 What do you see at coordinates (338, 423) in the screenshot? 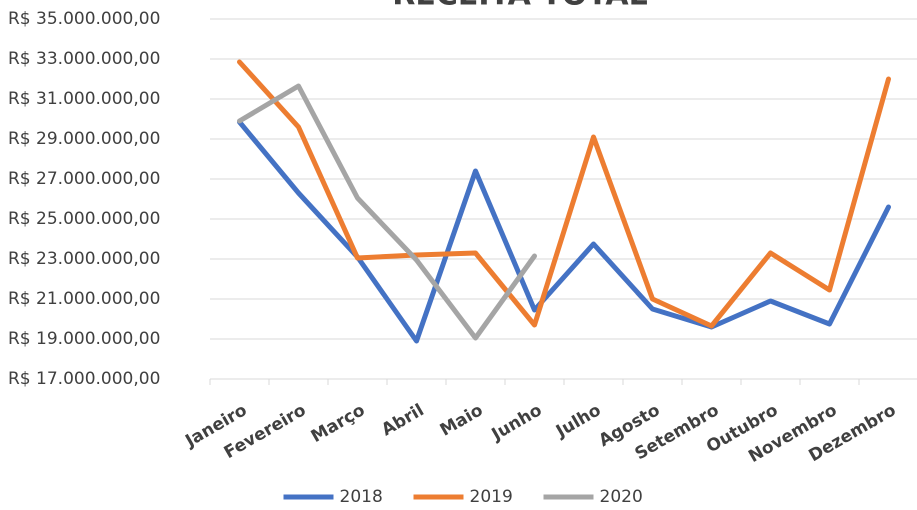
I see `x-tick-label: Março` at bounding box center [338, 423].